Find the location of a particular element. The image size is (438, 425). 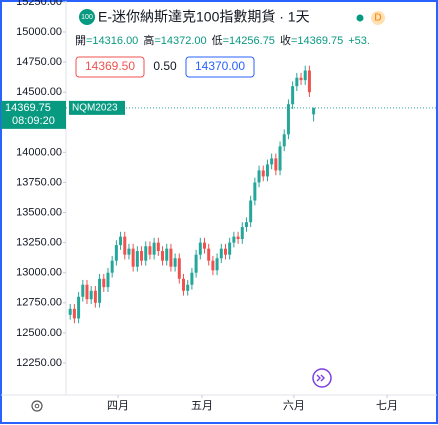

gear is located at coordinates (37, 406).